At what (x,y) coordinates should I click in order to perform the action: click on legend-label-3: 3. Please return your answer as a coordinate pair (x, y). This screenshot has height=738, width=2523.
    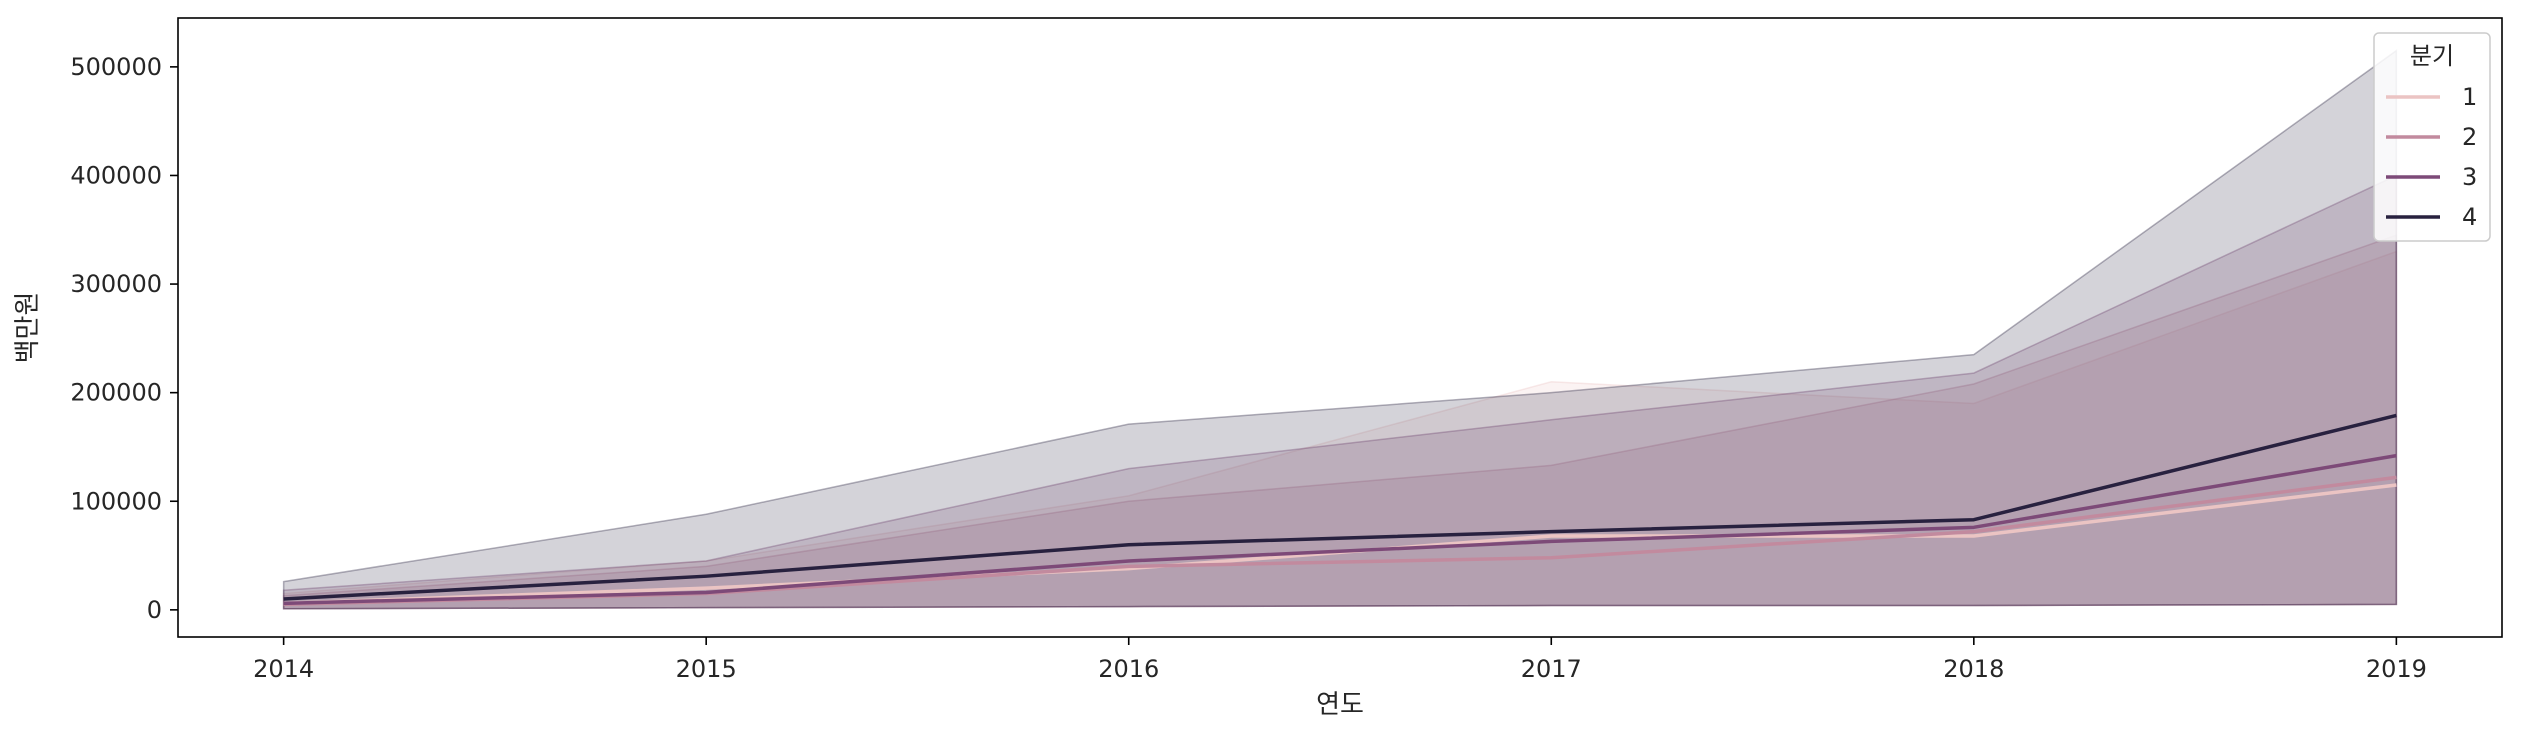
    Looking at the image, I should click on (2469, 177).